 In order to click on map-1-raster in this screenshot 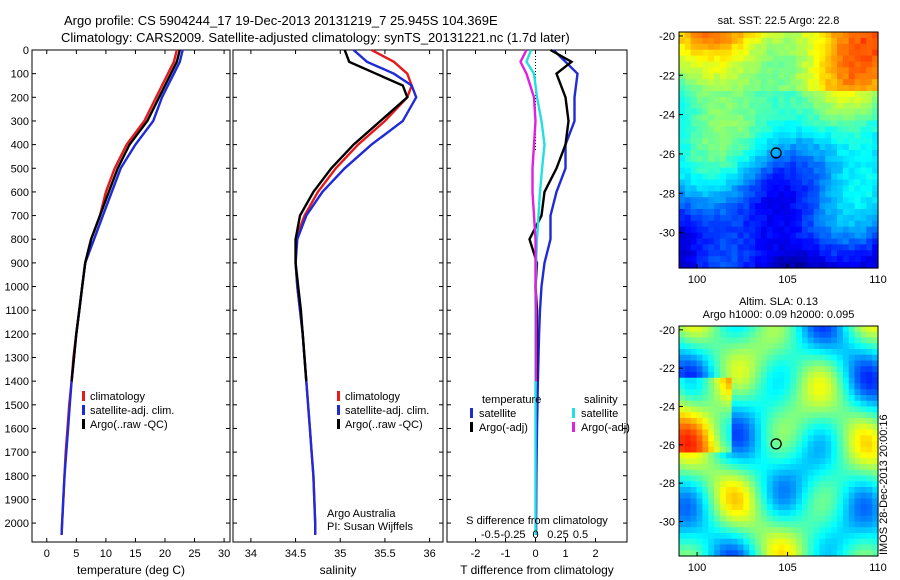, I will do `click(779, 150)`.